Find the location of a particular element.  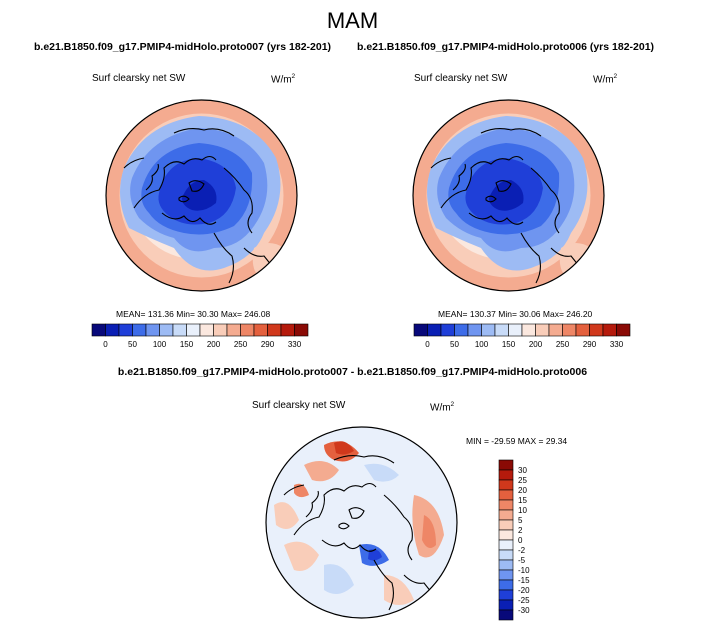

cb3-tick-6: 2 is located at coordinates (520, 530).